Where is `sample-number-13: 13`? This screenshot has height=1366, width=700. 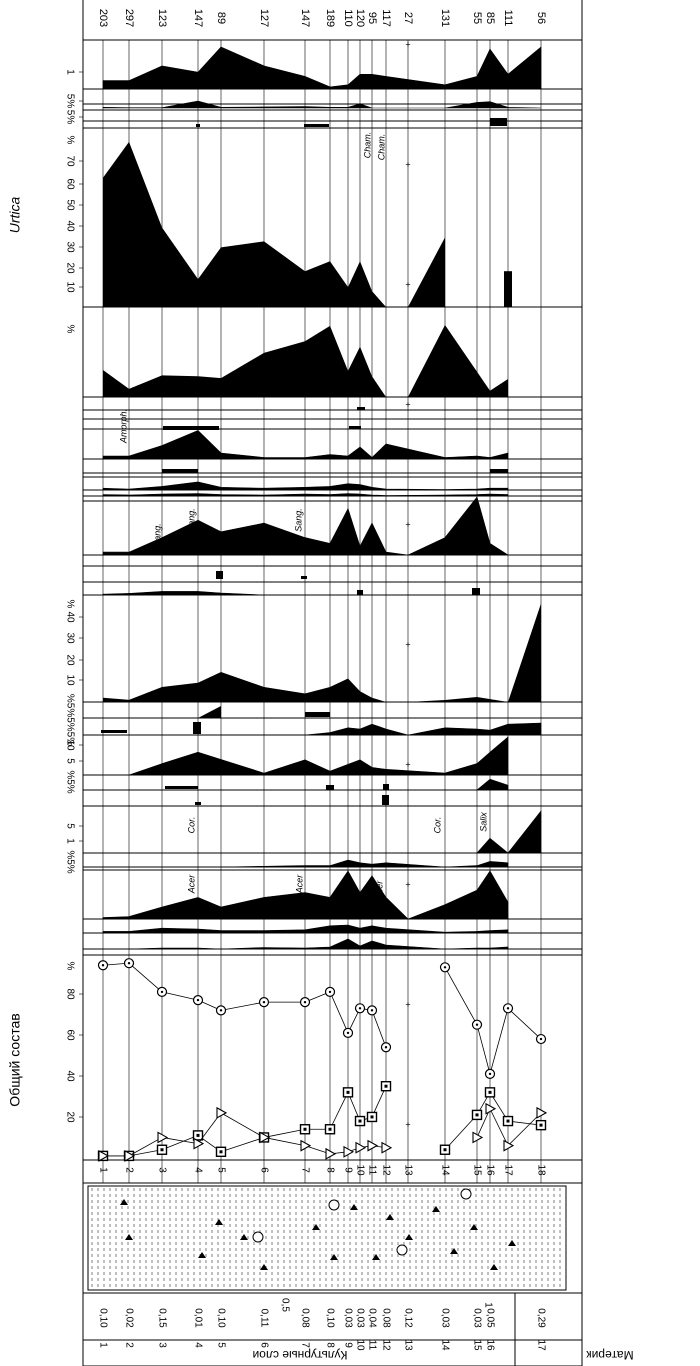
sample-number-13: 13 is located at coordinates (407, 1170).